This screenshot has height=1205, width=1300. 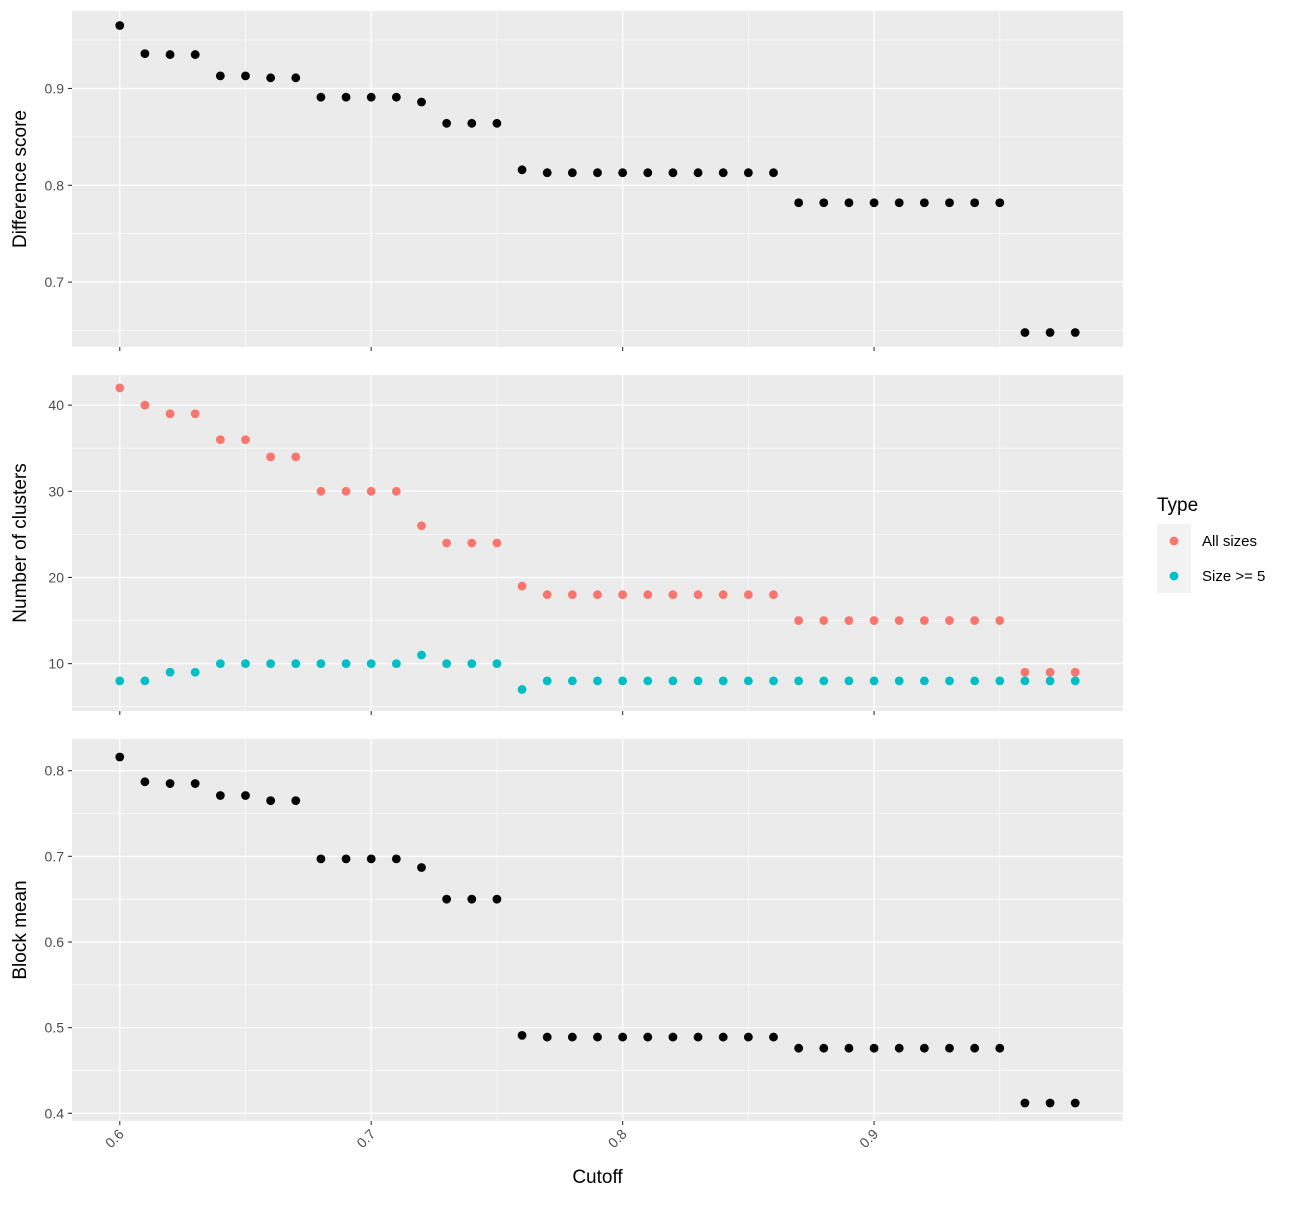 What do you see at coordinates (1229, 541) in the screenshot?
I see `legend-label: All sizes` at bounding box center [1229, 541].